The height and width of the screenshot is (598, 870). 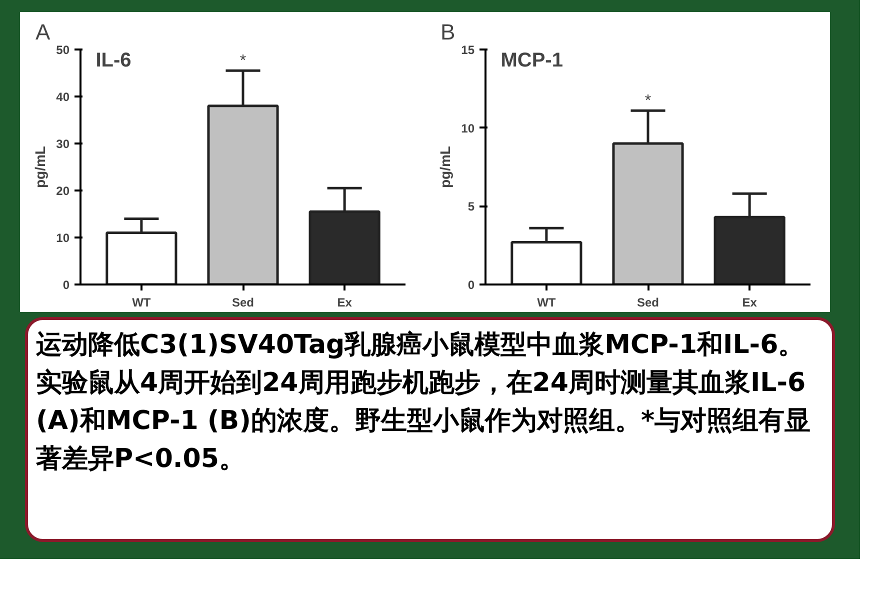 I want to click on chart-title: IL-6, so click(x=114, y=61).